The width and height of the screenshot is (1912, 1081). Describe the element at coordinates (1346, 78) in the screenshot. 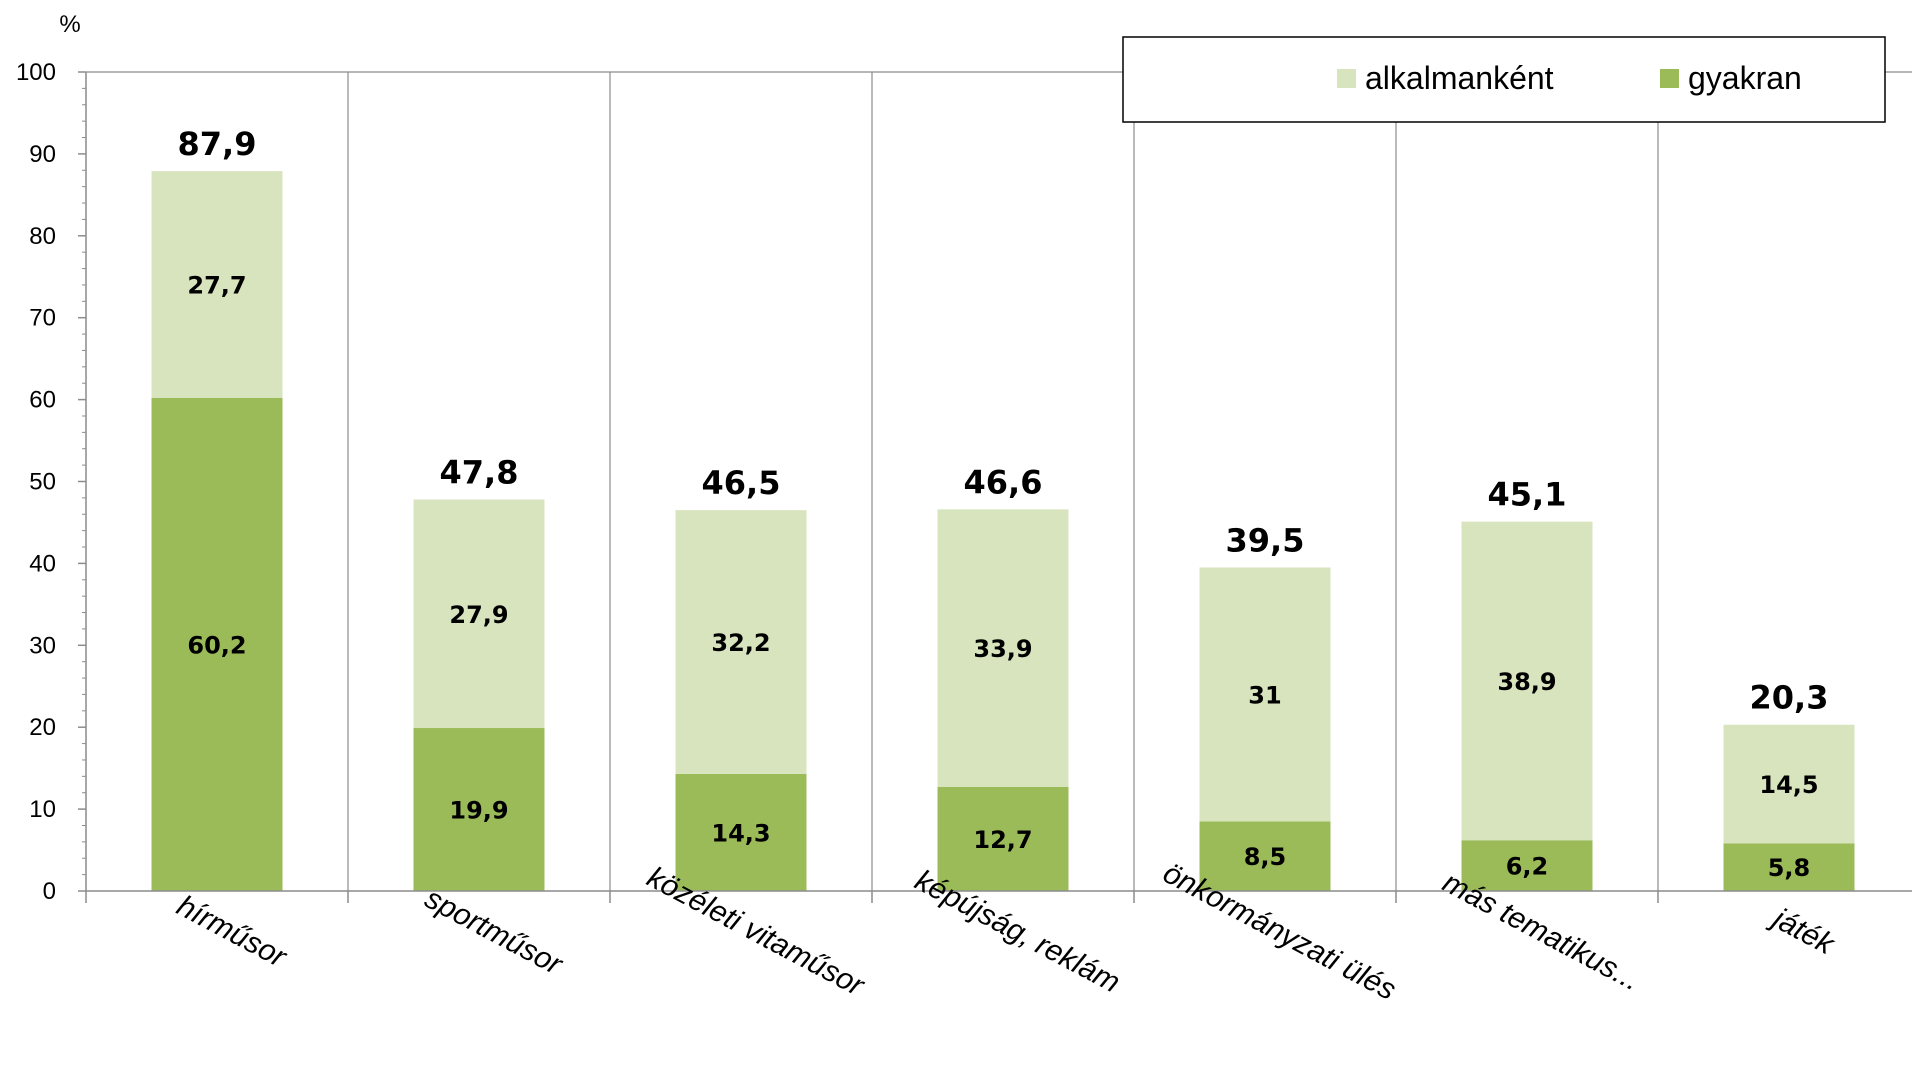

I see `legend-swatch-alkalmankent` at that location.